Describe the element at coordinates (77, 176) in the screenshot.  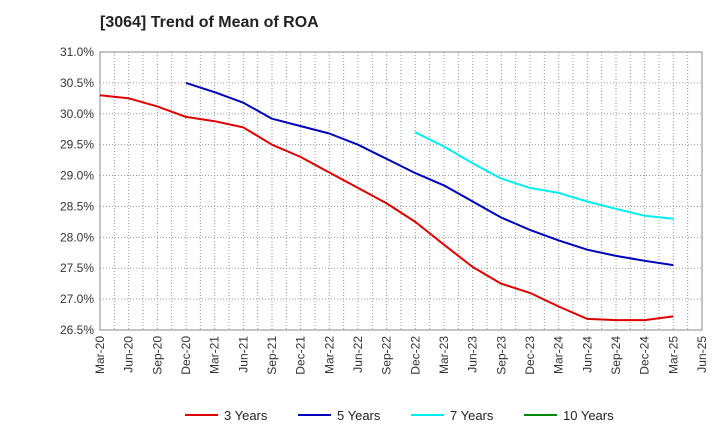
I see `y-tick-label: 29.0%` at that location.